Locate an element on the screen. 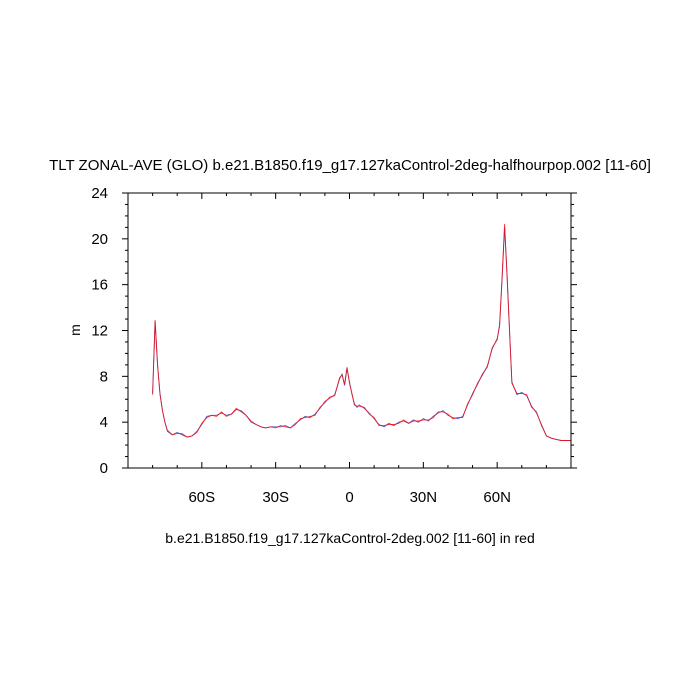  x-tick-label-0: 60S is located at coordinates (201, 497).